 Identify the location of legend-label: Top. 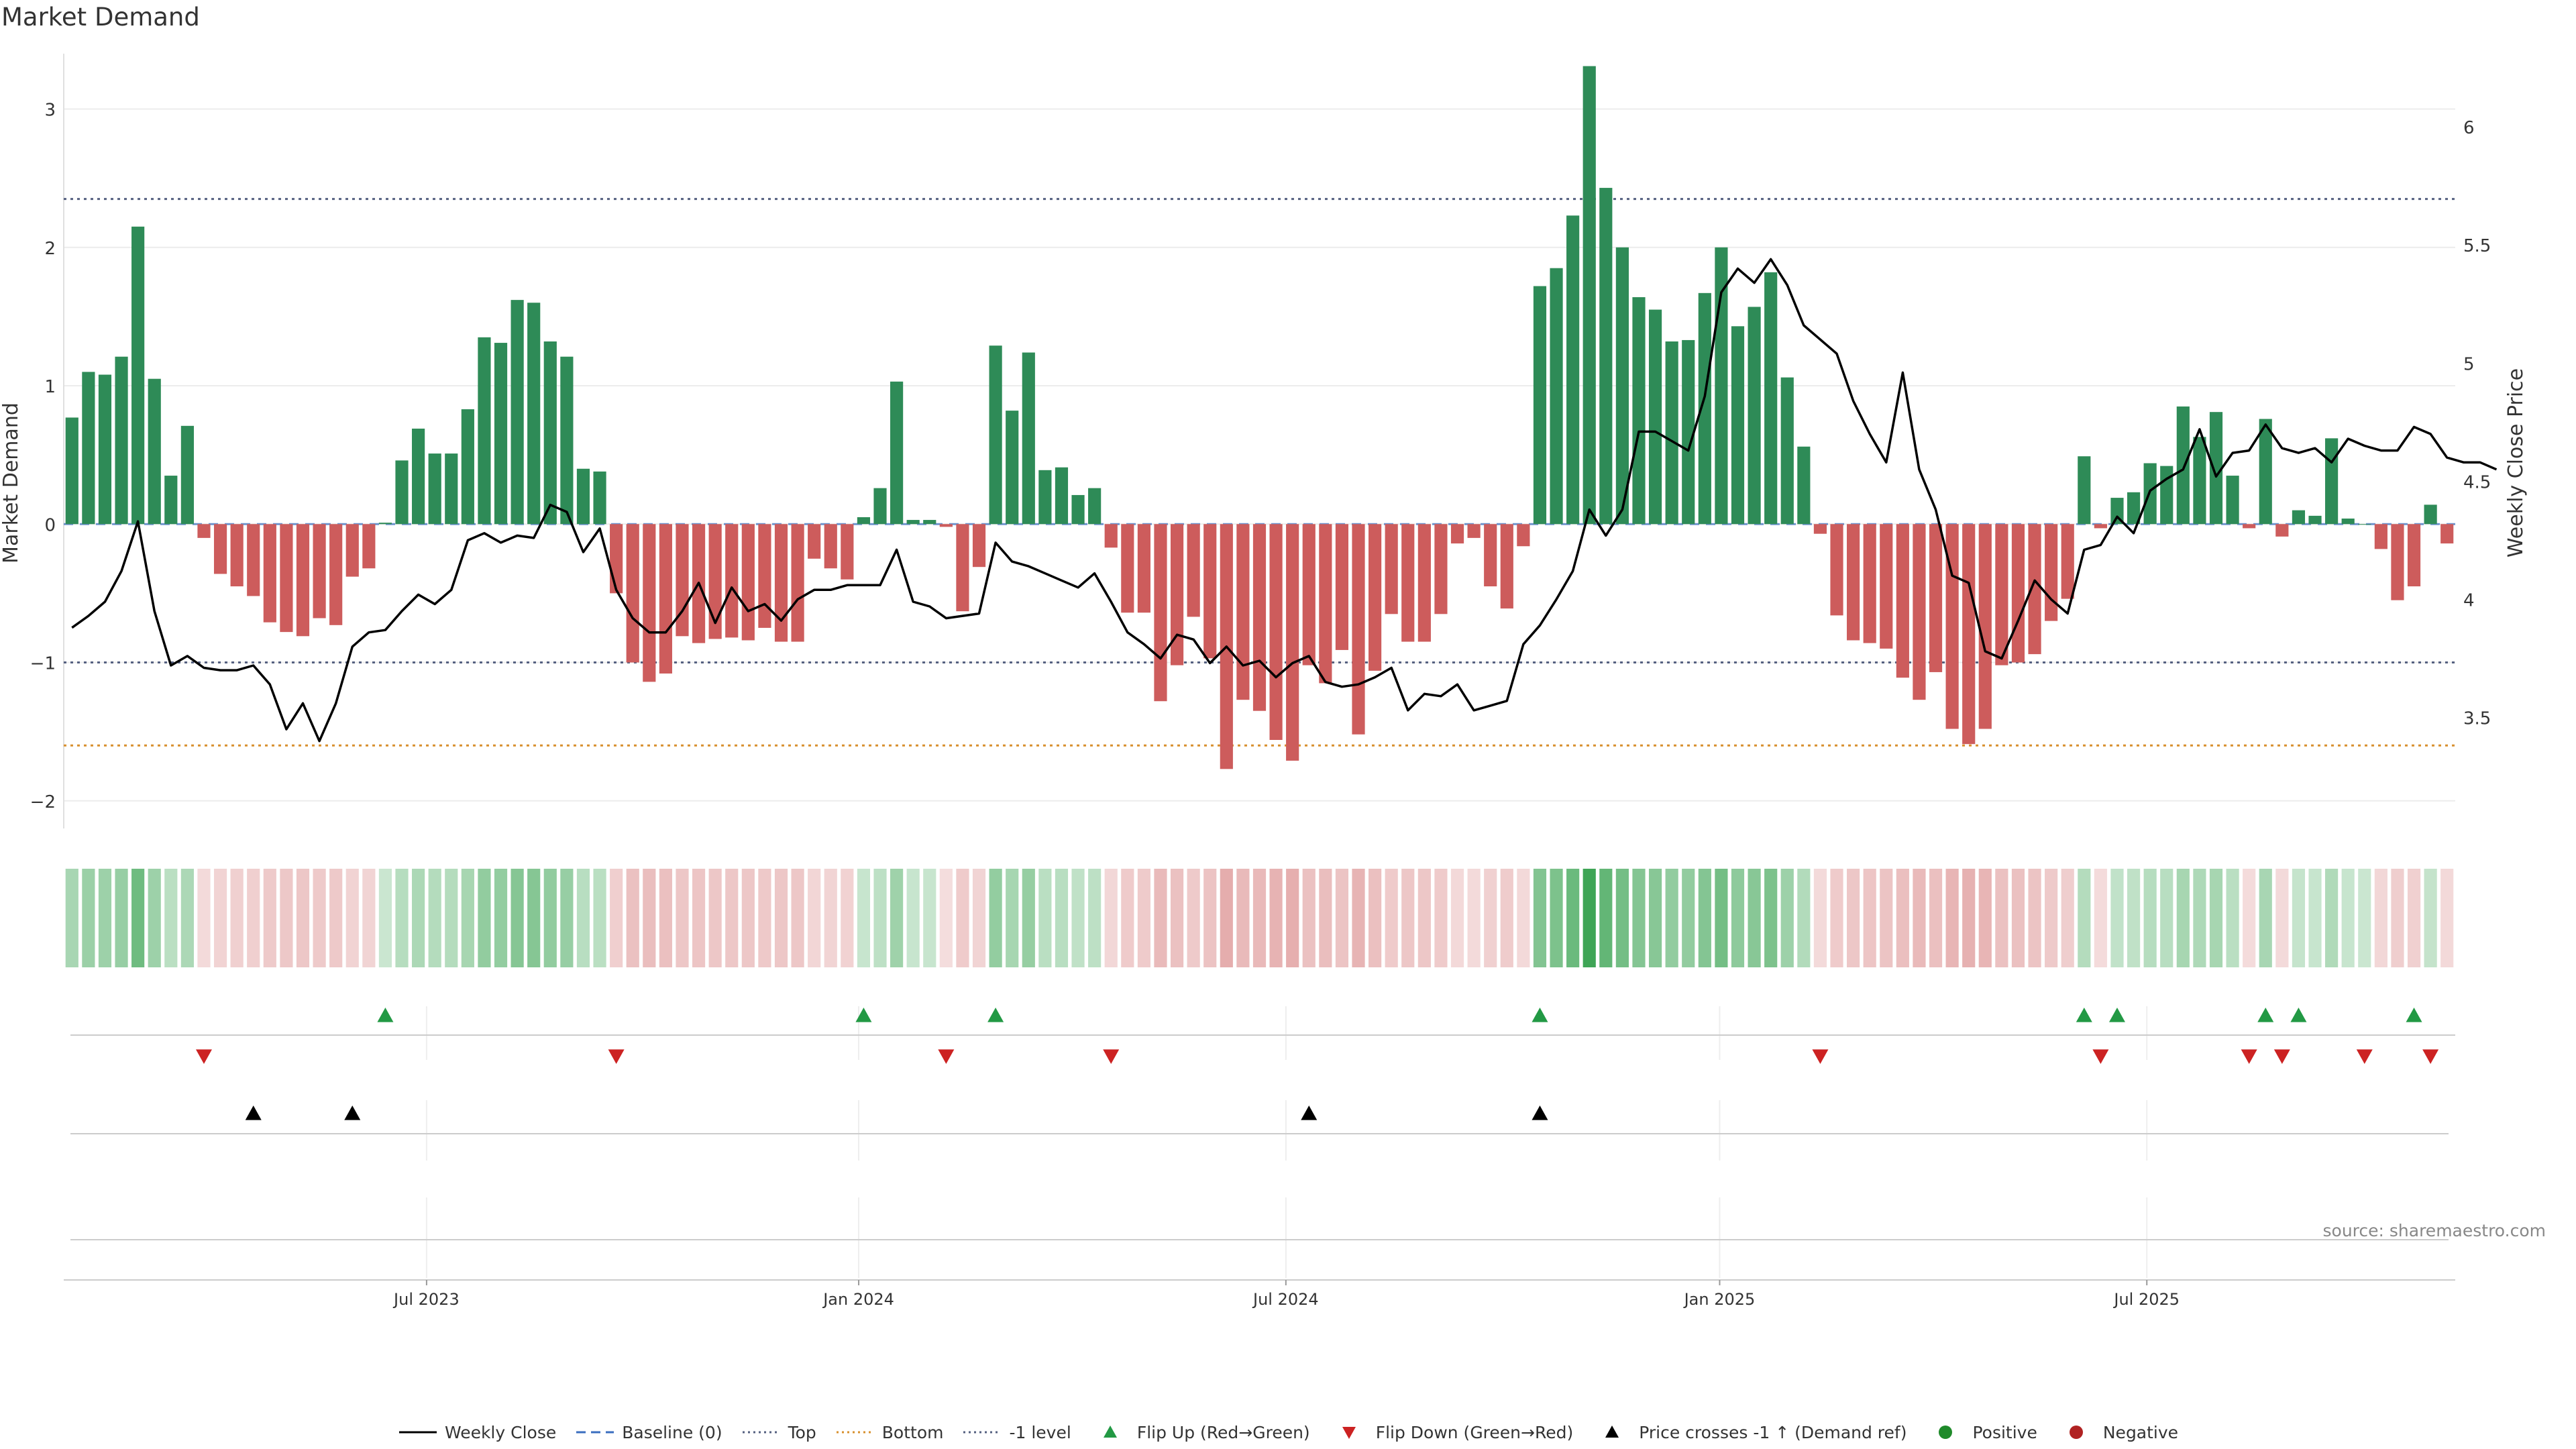
(802, 1432).